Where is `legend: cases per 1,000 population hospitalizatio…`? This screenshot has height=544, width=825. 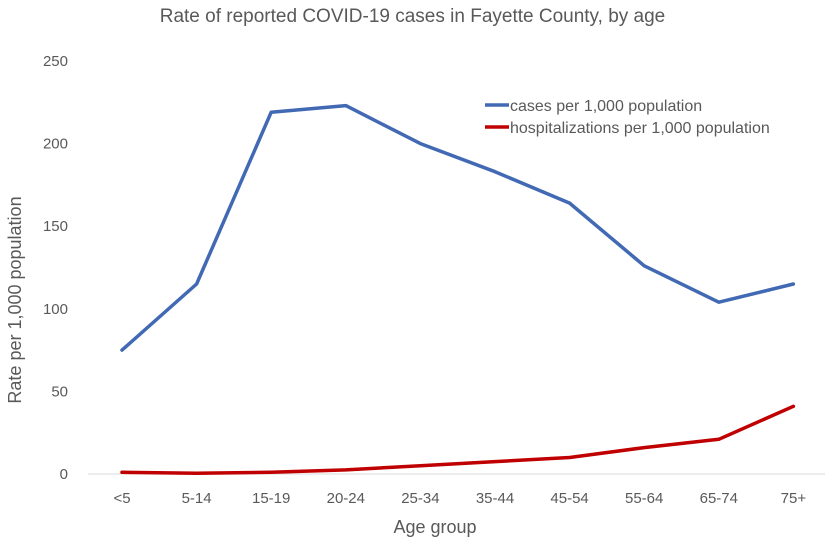 legend: cases per 1,000 population hospitalizatio… is located at coordinates (627, 117).